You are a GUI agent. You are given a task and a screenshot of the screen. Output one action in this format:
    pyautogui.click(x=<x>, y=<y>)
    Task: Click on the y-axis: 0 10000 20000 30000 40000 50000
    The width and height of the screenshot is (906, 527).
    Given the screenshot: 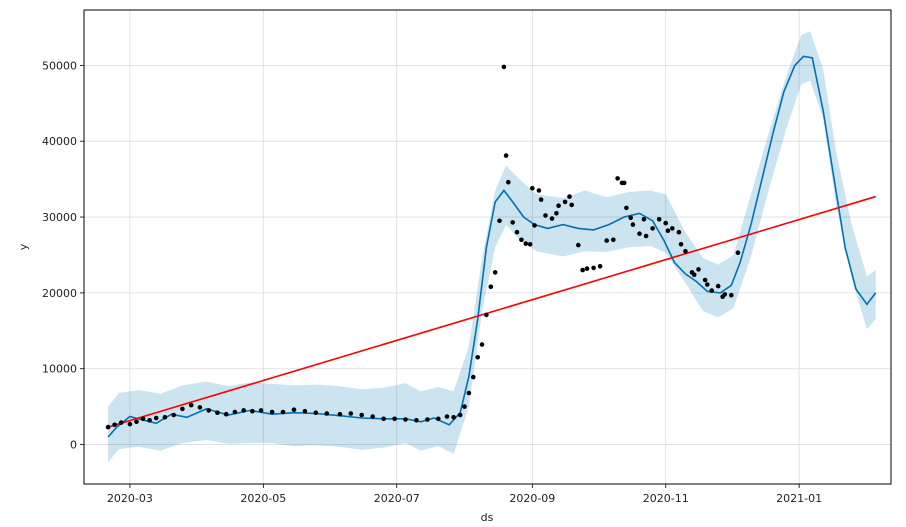 What is the action you would take?
    pyautogui.click(x=63, y=255)
    